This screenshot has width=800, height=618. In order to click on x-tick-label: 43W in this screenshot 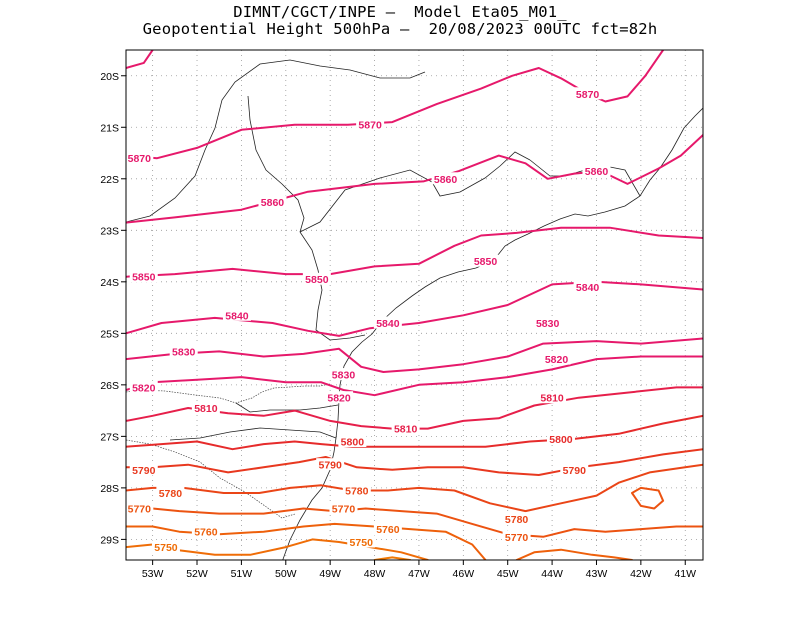, I will do `click(597, 574)`.